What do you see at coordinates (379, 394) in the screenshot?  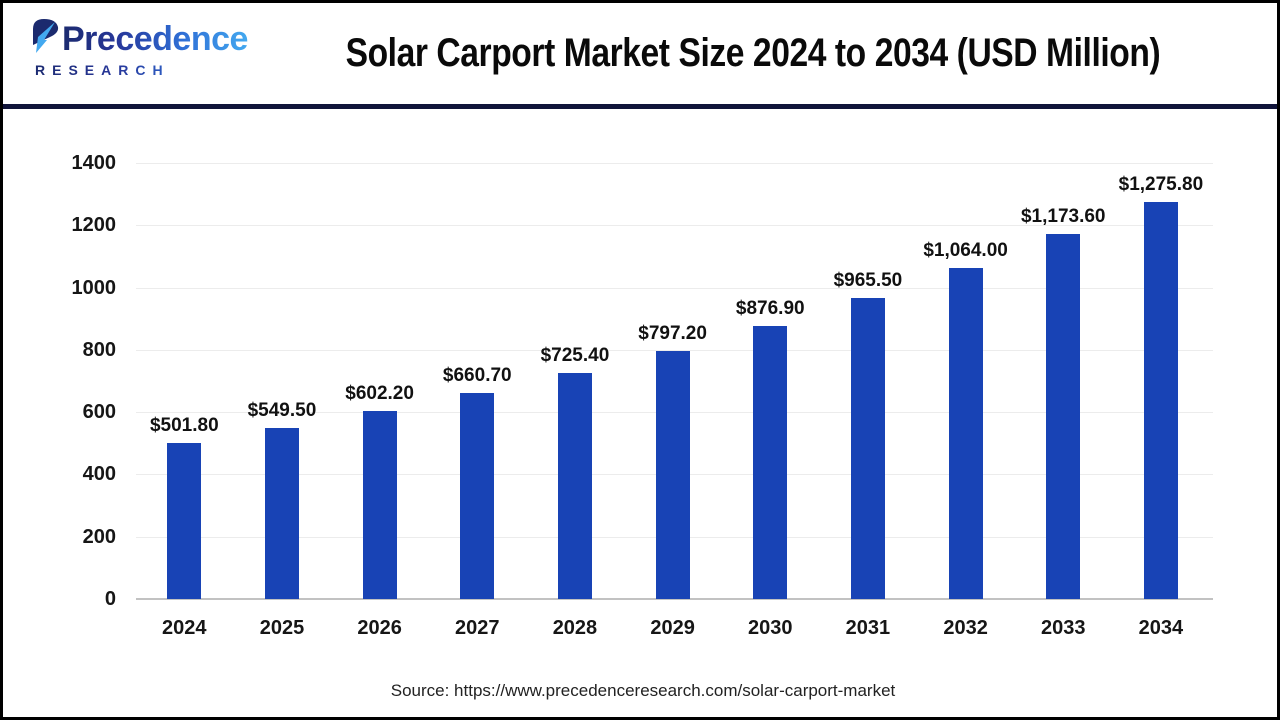 I see `bar-value-label: $602.20` at bounding box center [379, 394].